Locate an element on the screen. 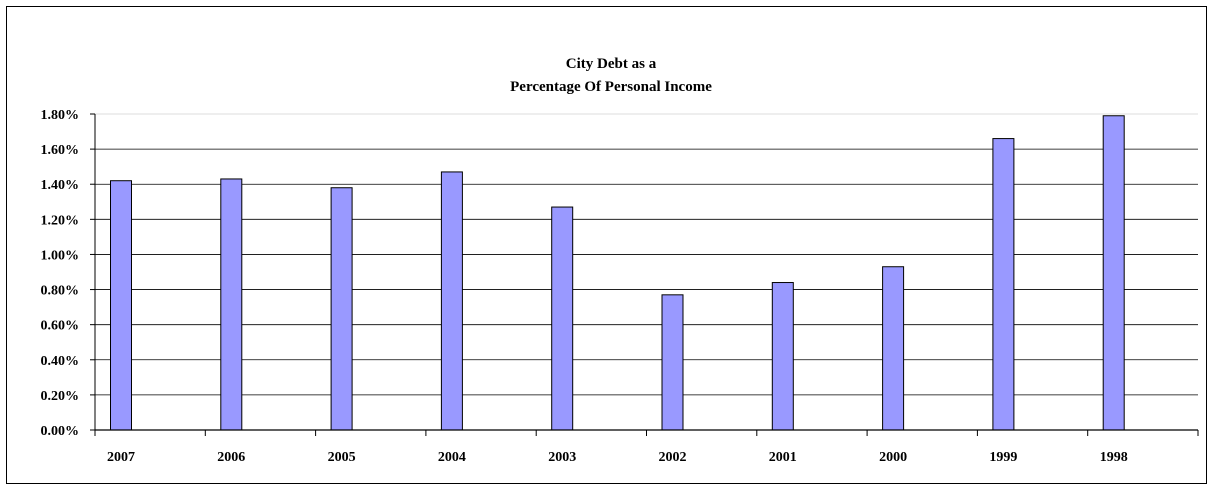  bar-2003 is located at coordinates (562, 318).